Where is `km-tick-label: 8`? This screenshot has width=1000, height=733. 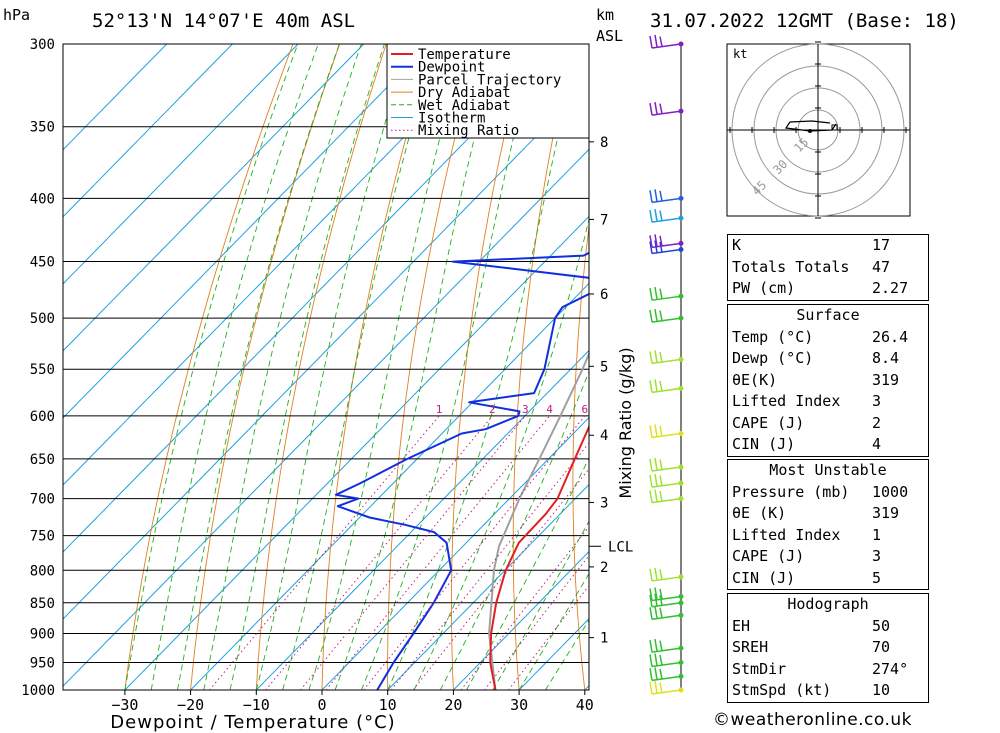 km-tick-label: 8 is located at coordinates (604, 143).